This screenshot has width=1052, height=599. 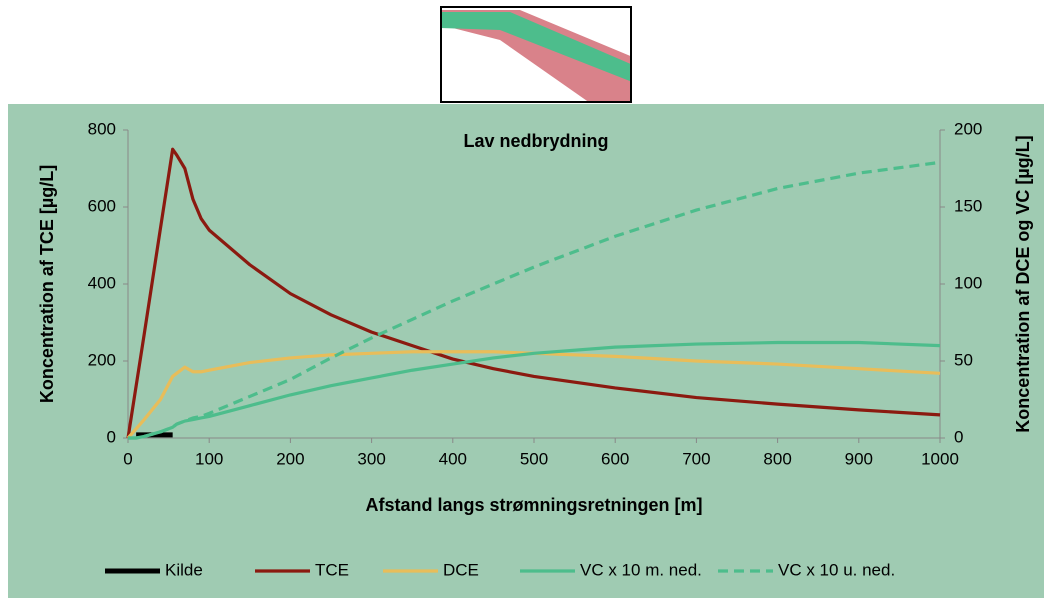 I want to click on x-tick-label: 300, so click(x=371, y=458).